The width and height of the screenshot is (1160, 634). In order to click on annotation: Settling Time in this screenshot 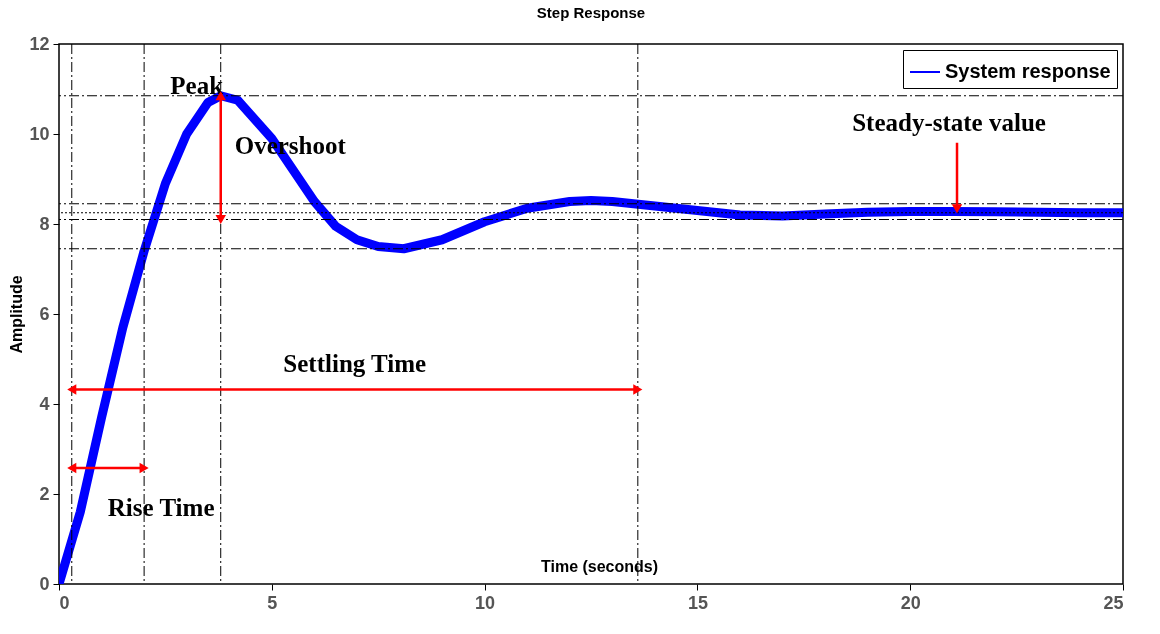, I will do `click(355, 363)`.